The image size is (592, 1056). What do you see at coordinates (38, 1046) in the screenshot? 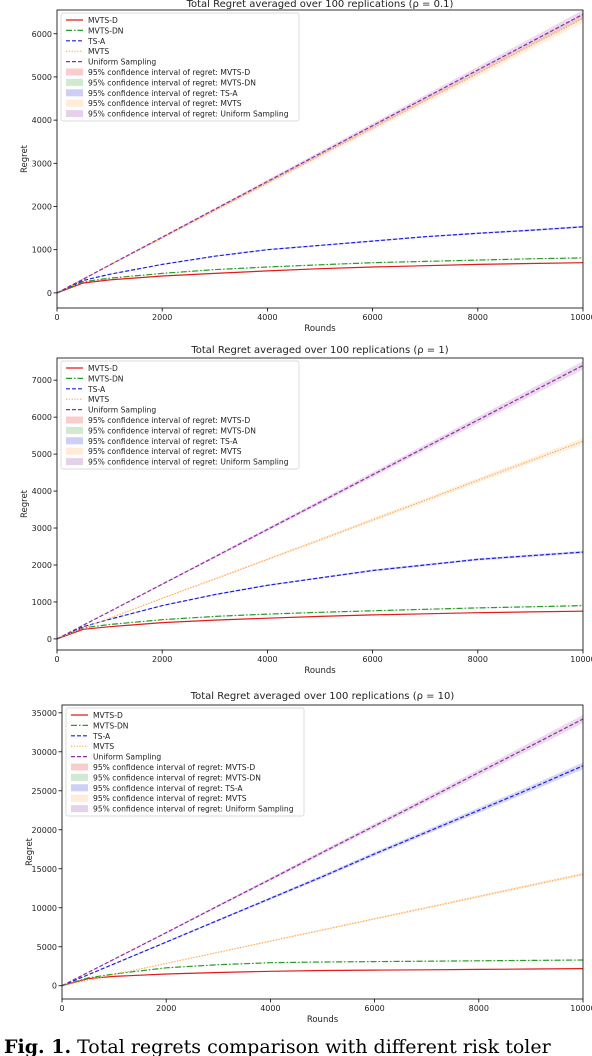
I see `caption-label: Fig. 1.` at bounding box center [38, 1046].